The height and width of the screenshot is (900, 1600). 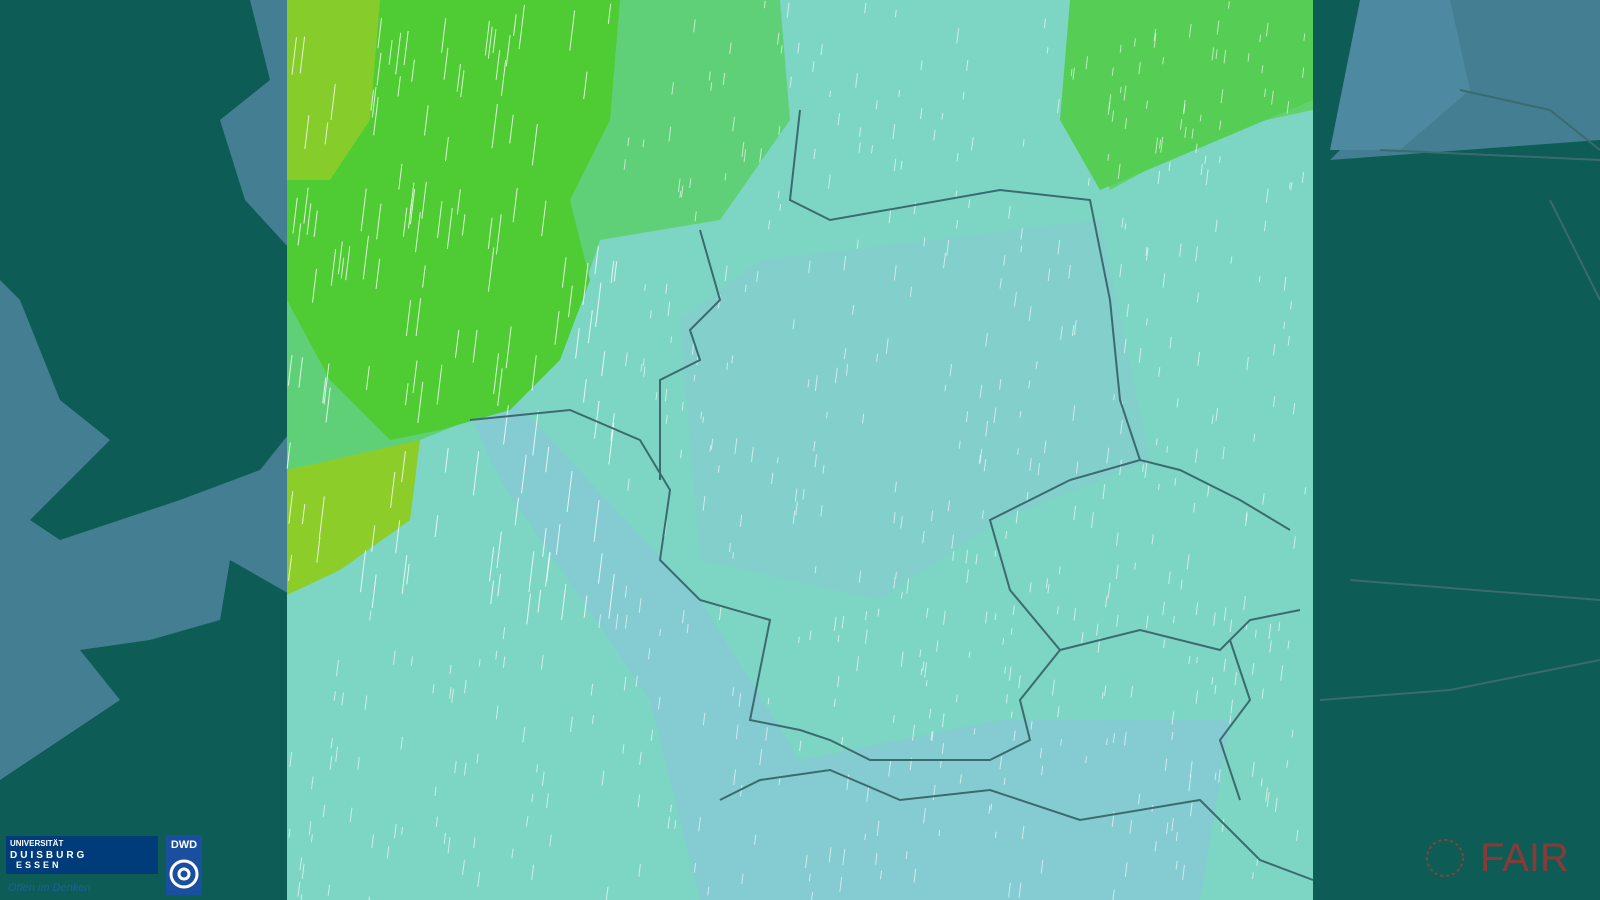 I want to click on overlay-zone, so click(x=353, y=517).